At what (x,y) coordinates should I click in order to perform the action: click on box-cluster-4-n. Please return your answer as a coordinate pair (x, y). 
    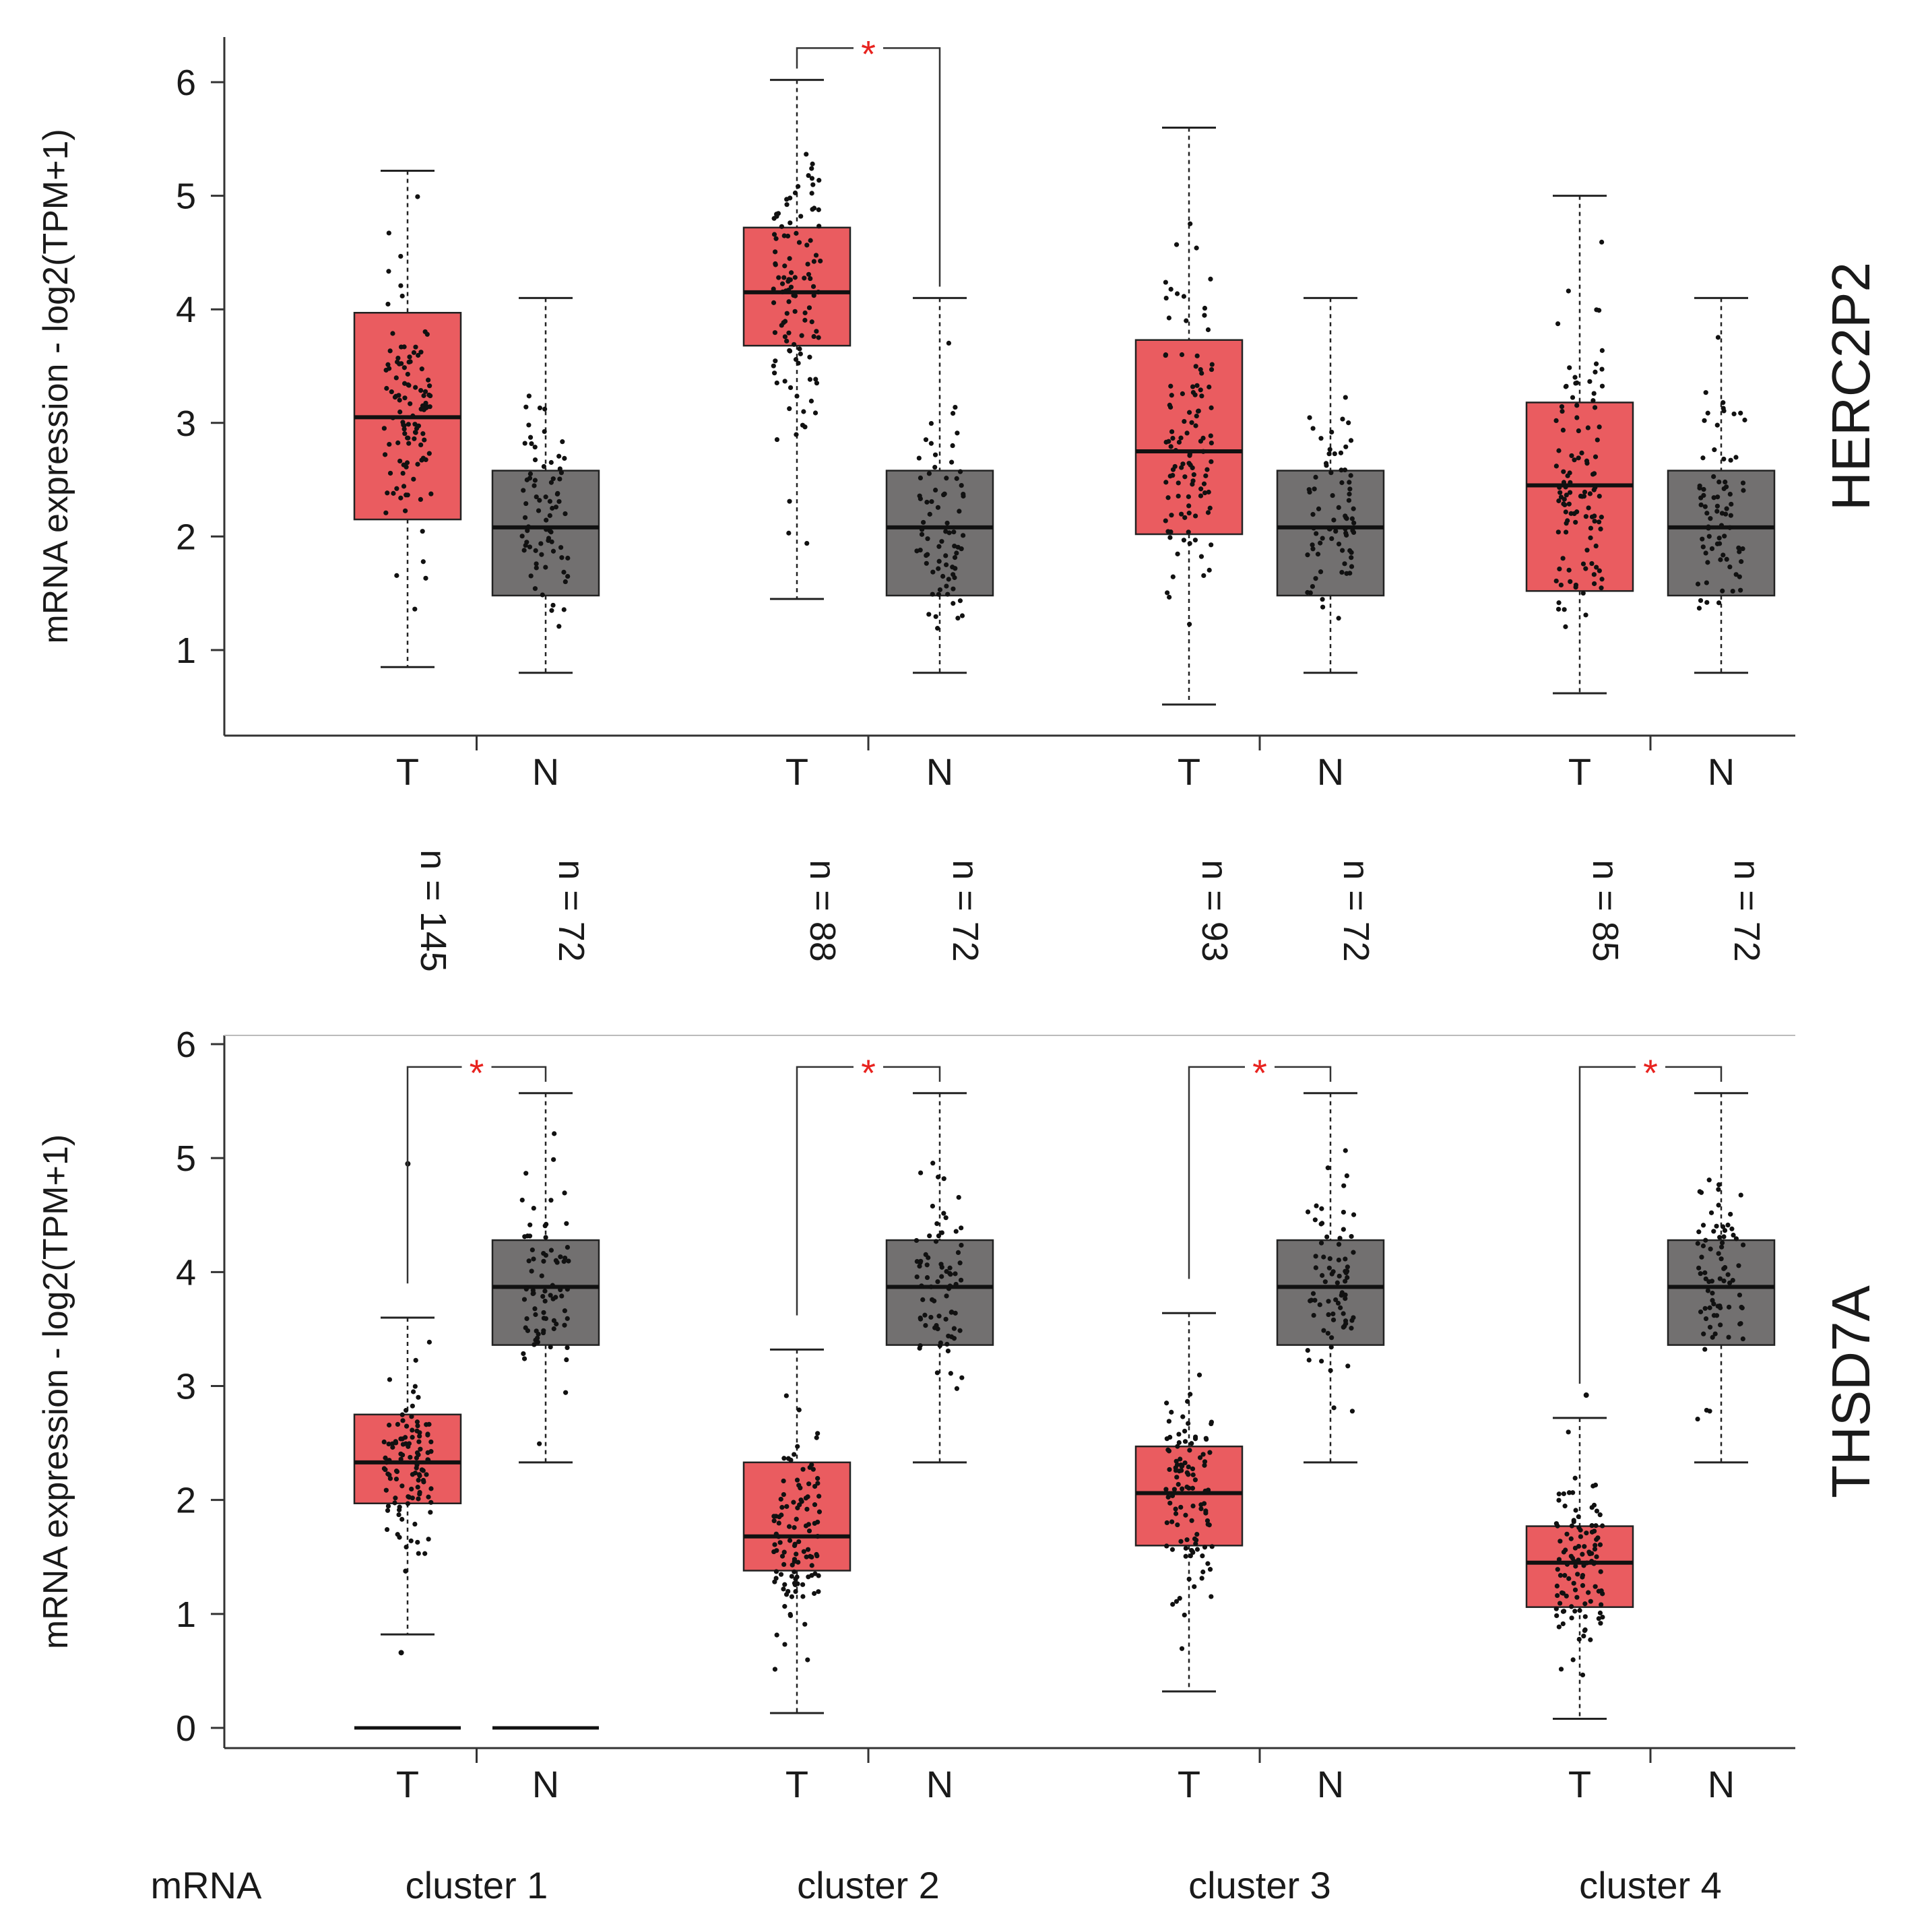
    Looking at the image, I should click on (1721, 485).